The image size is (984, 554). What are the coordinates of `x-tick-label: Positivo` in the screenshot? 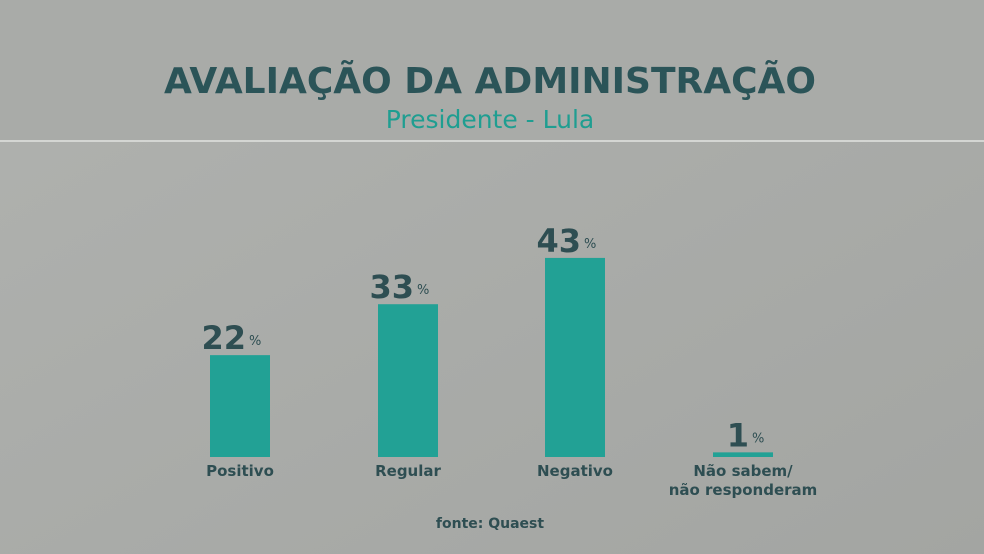 It's located at (240, 471).